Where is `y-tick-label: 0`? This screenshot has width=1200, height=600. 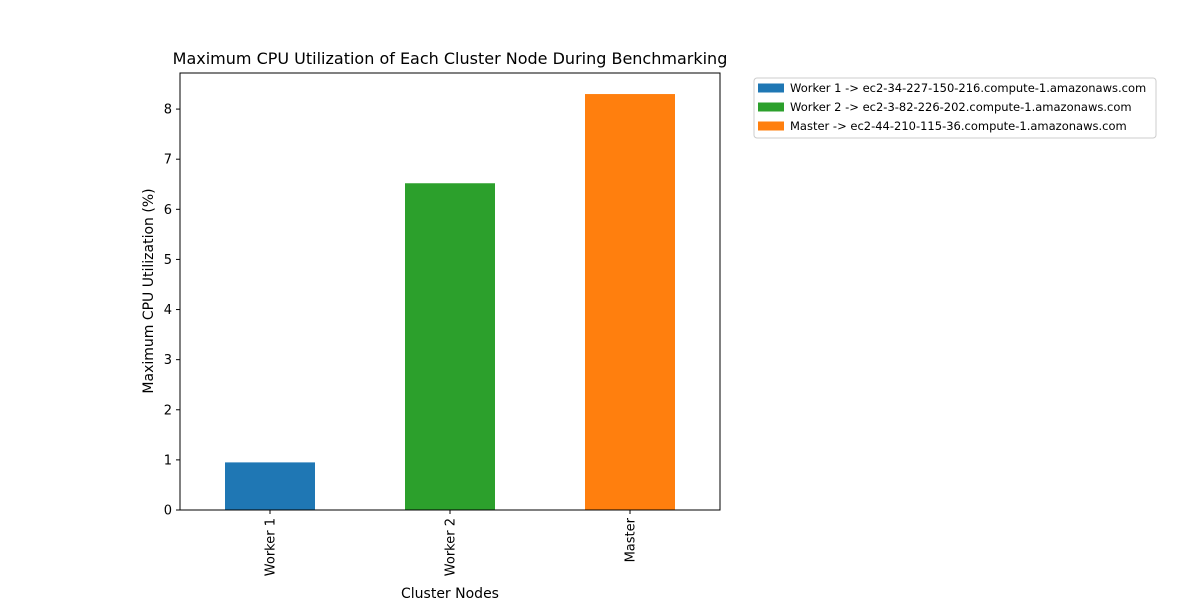 y-tick-label: 0 is located at coordinates (168, 511).